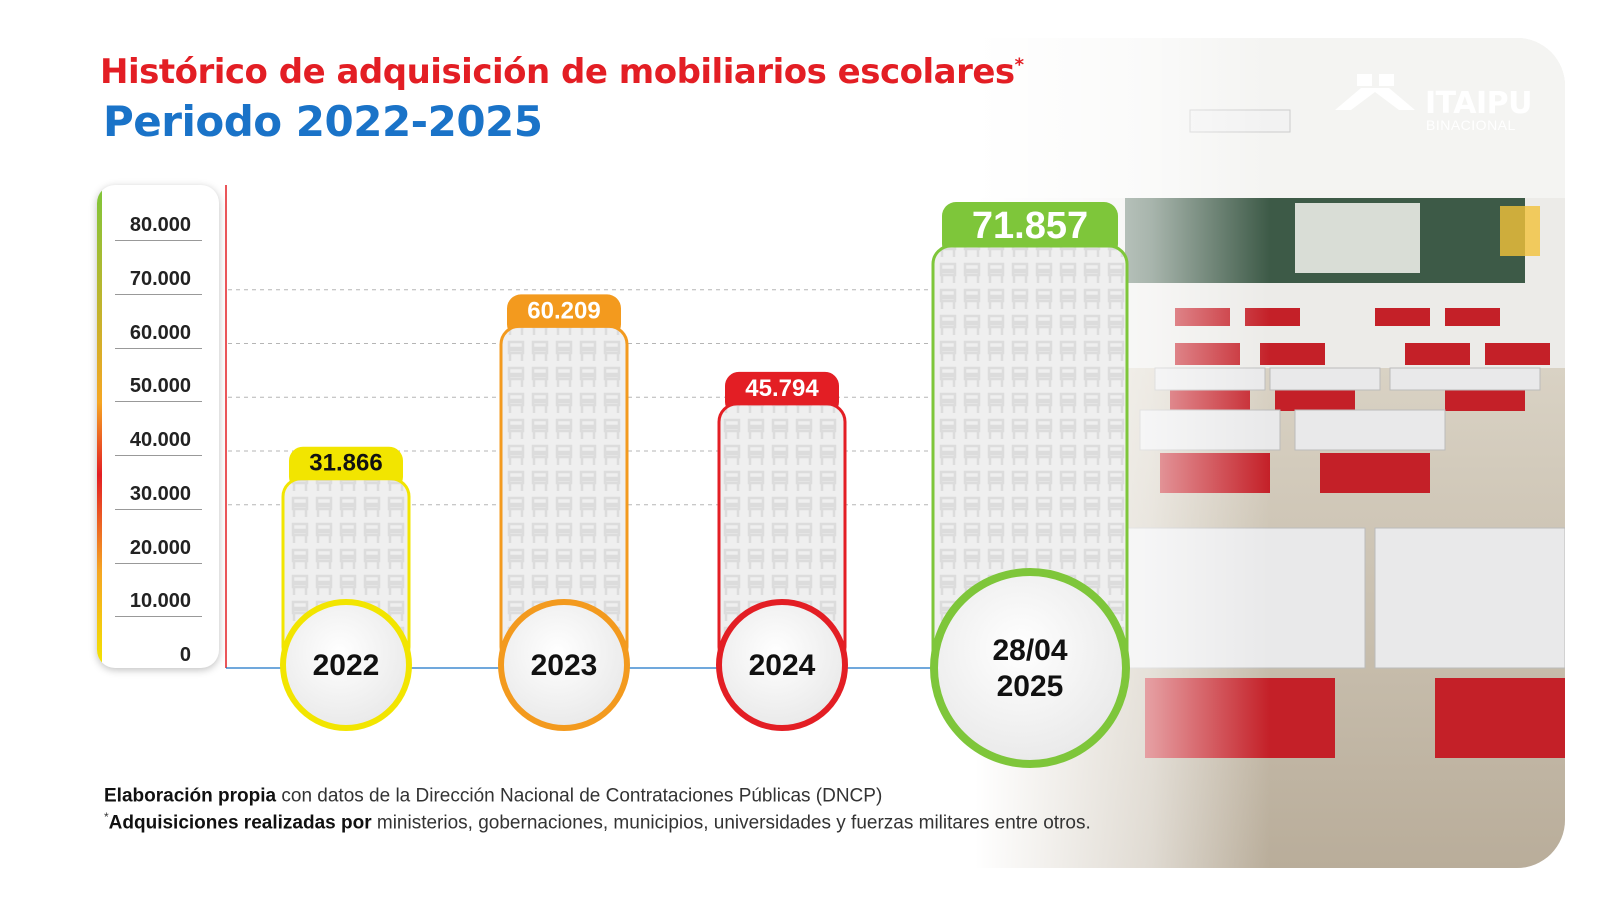 The image size is (1600, 900). Describe the element at coordinates (345, 463) in the screenshot. I see `data-label: 31.866` at that location.